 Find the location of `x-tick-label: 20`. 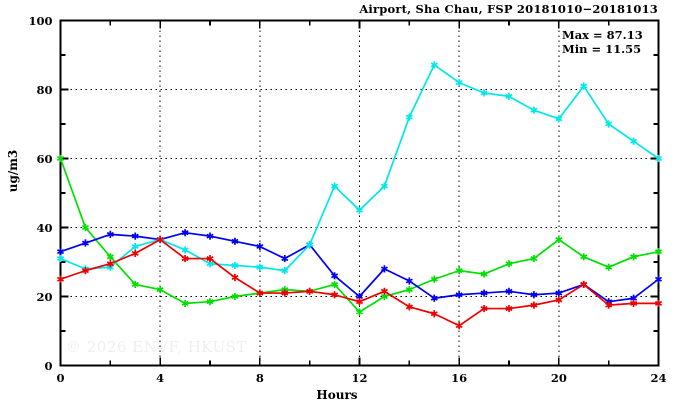

x-tick-label: 20 is located at coordinates (558, 377).